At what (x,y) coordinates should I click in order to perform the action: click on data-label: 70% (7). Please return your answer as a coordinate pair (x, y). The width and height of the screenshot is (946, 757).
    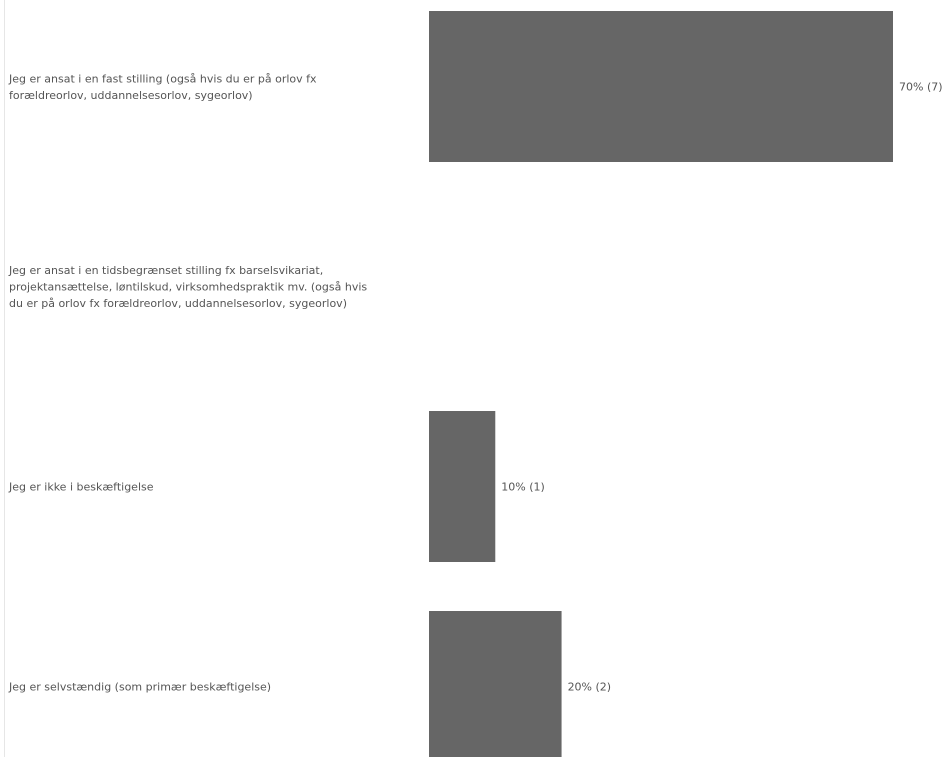
    Looking at the image, I should click on (921, 87).